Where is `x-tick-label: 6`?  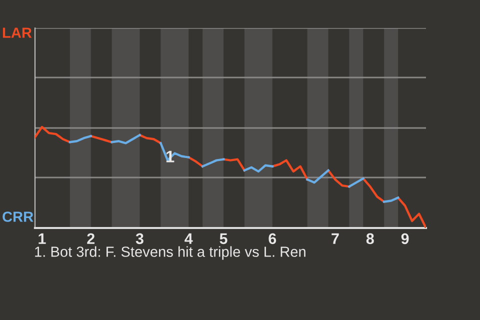
x-tick-label: 6 is located at coordinates (272, 238).